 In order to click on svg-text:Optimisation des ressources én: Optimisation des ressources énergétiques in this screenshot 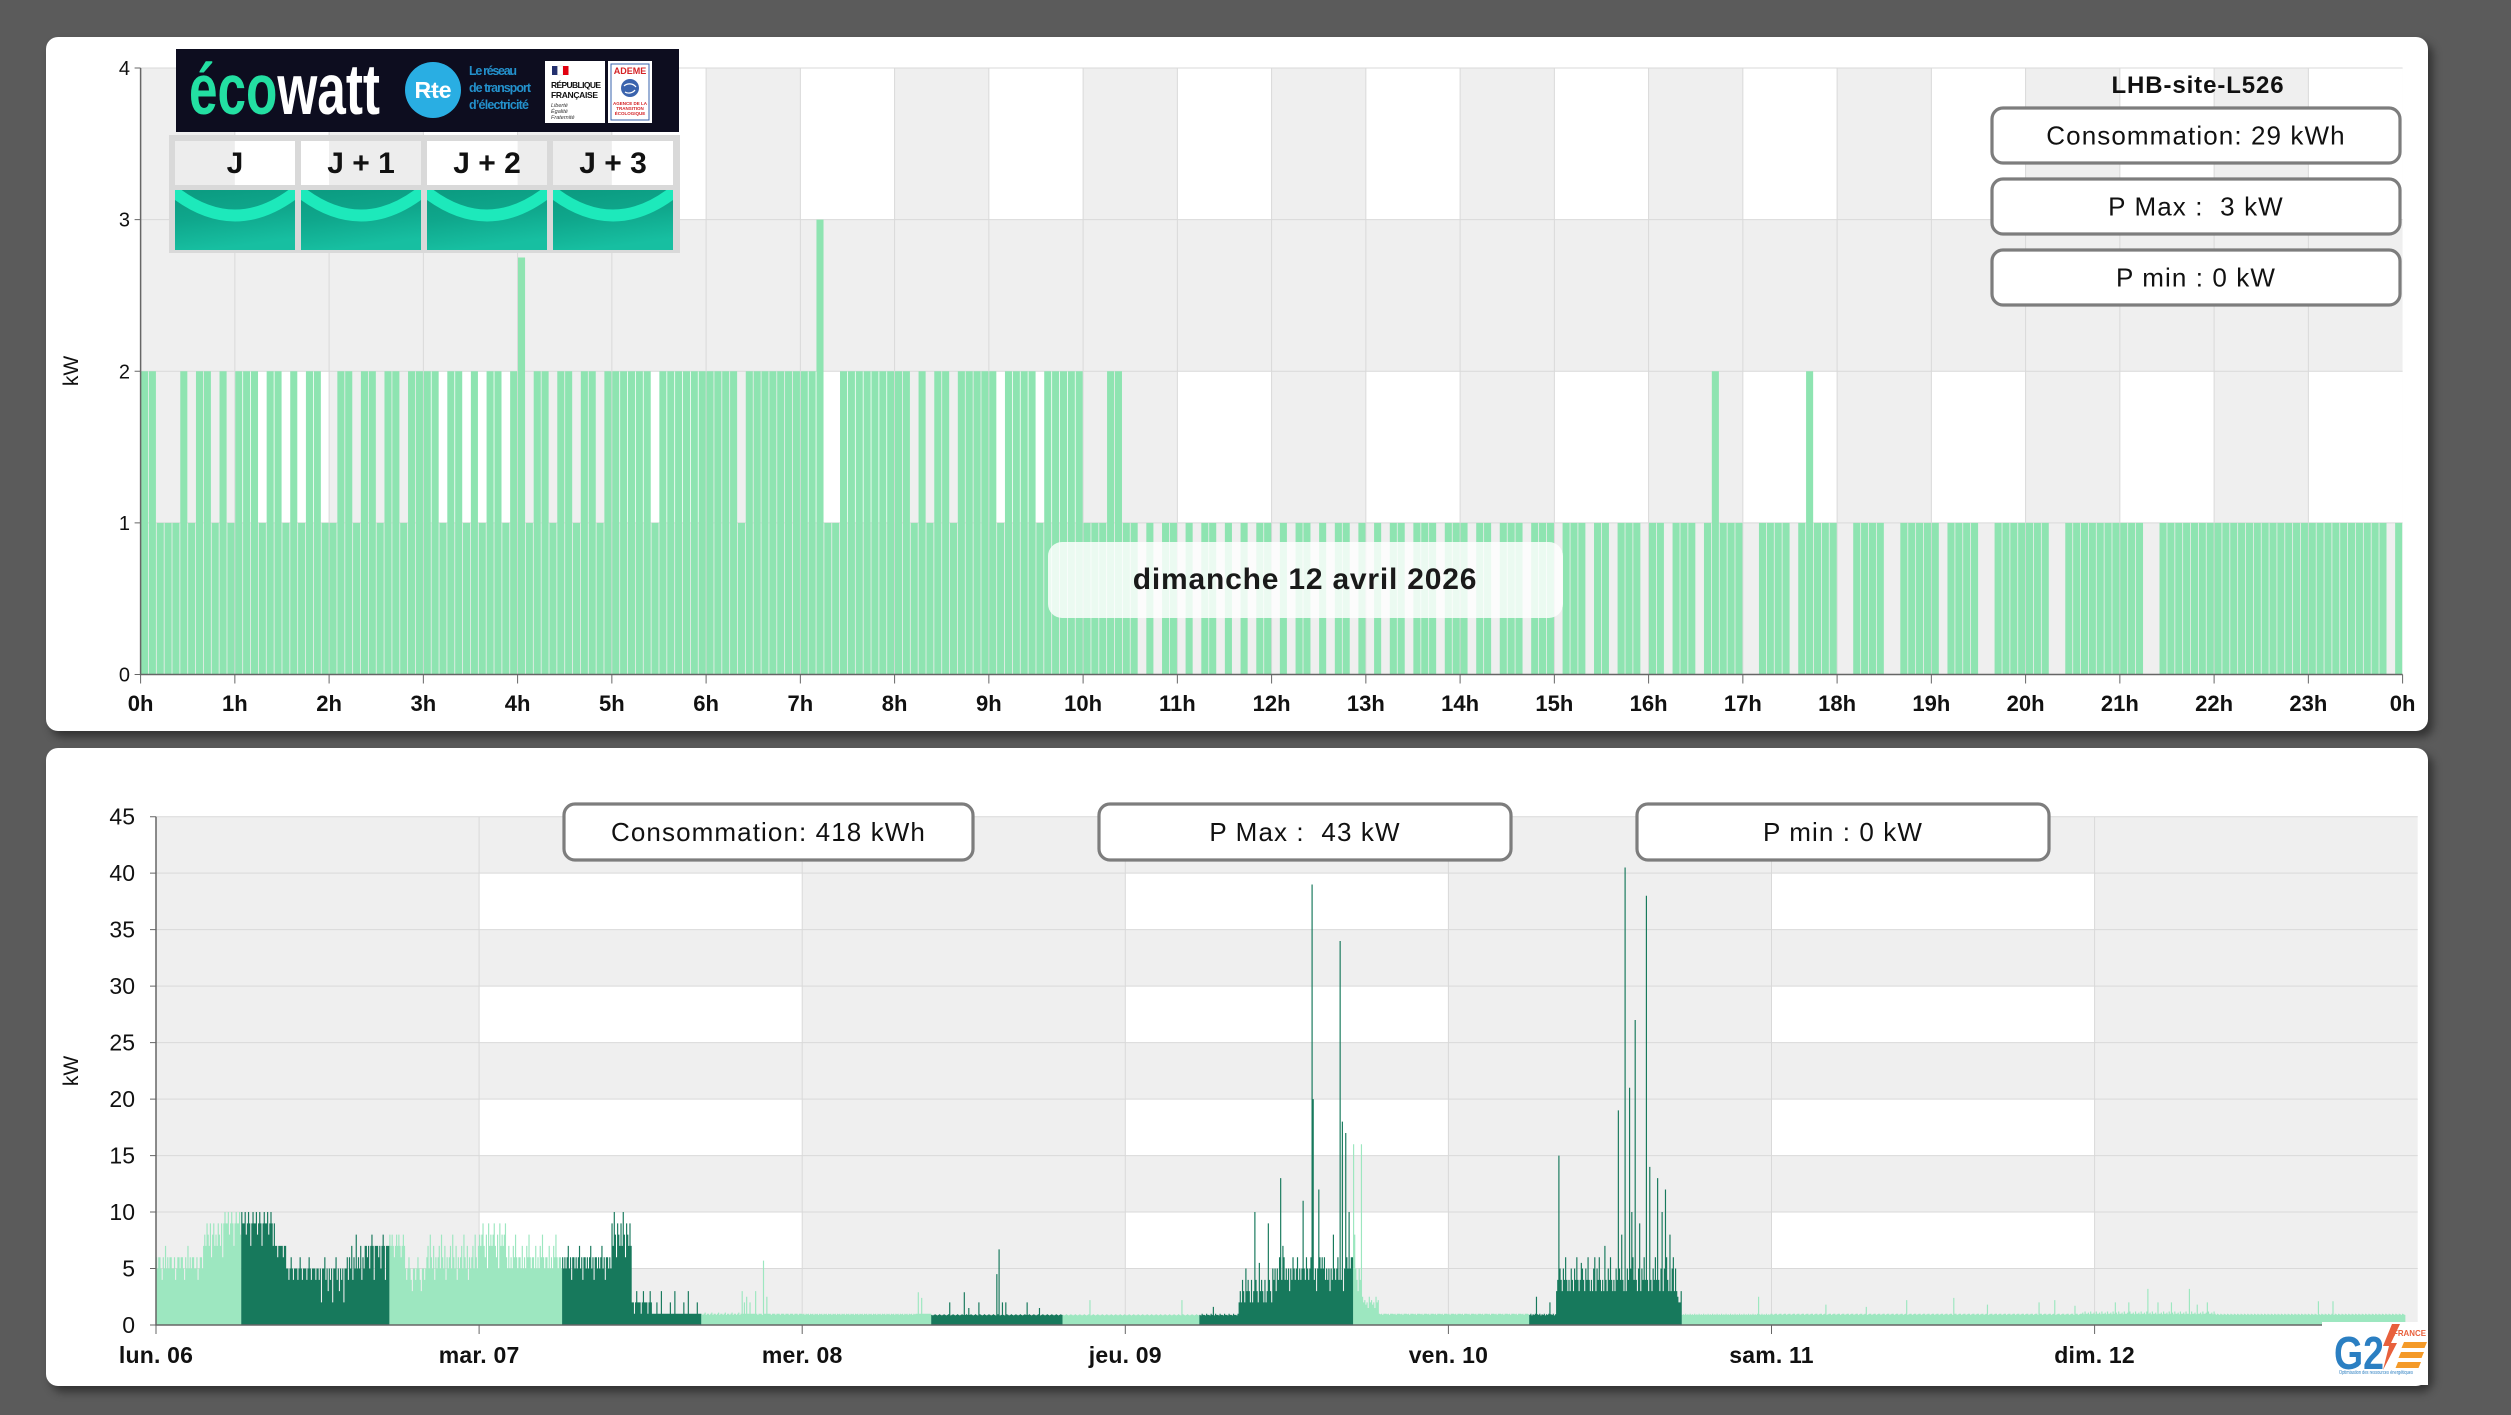, I will do `click(2376, 1373)`.